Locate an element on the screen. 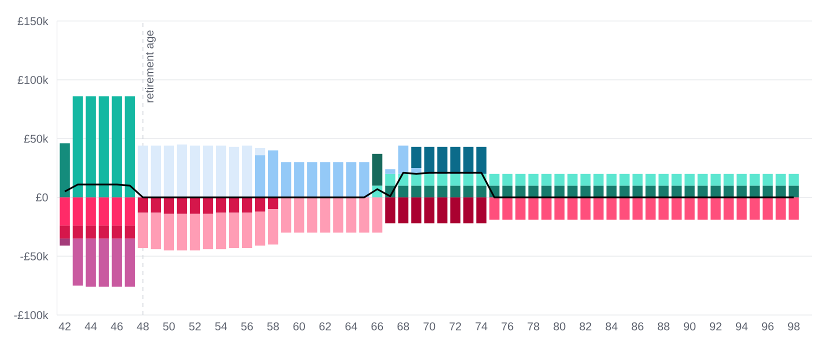  x-tick-label: 70 is located at coordinates (430, 326).